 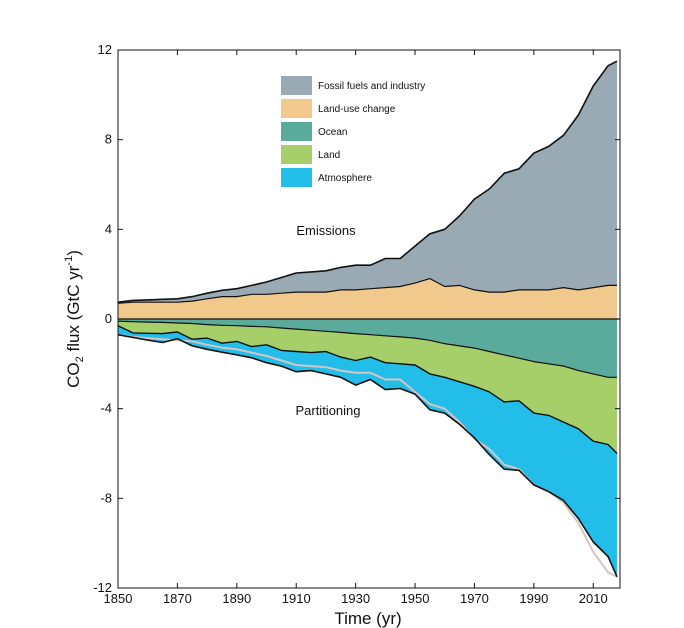 What do you see at coordinates (105, 49) in the screenshot?
I see `y-tick-label: 12` at bounding box center [105, 49].